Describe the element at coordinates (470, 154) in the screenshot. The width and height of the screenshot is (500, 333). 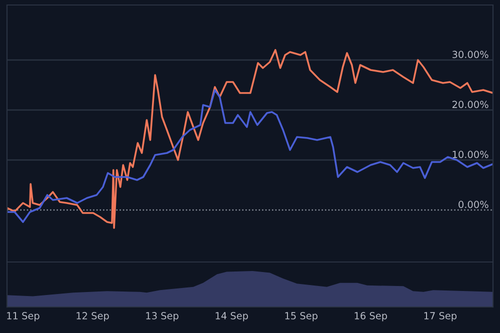
I see `y-tick-label: 10.00%` at that location.